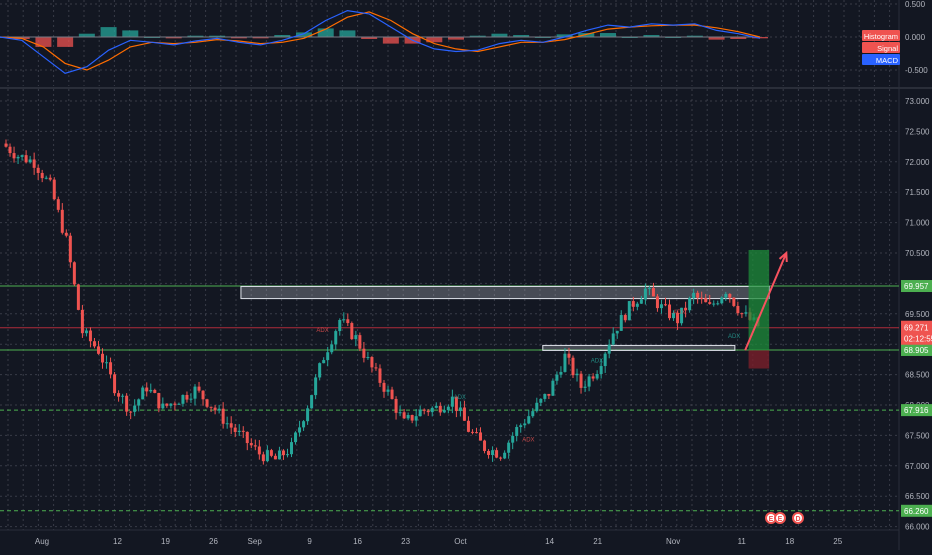 The width and height of the screenshot is (932, 555). I want to click on target-box, so click(759, 300).